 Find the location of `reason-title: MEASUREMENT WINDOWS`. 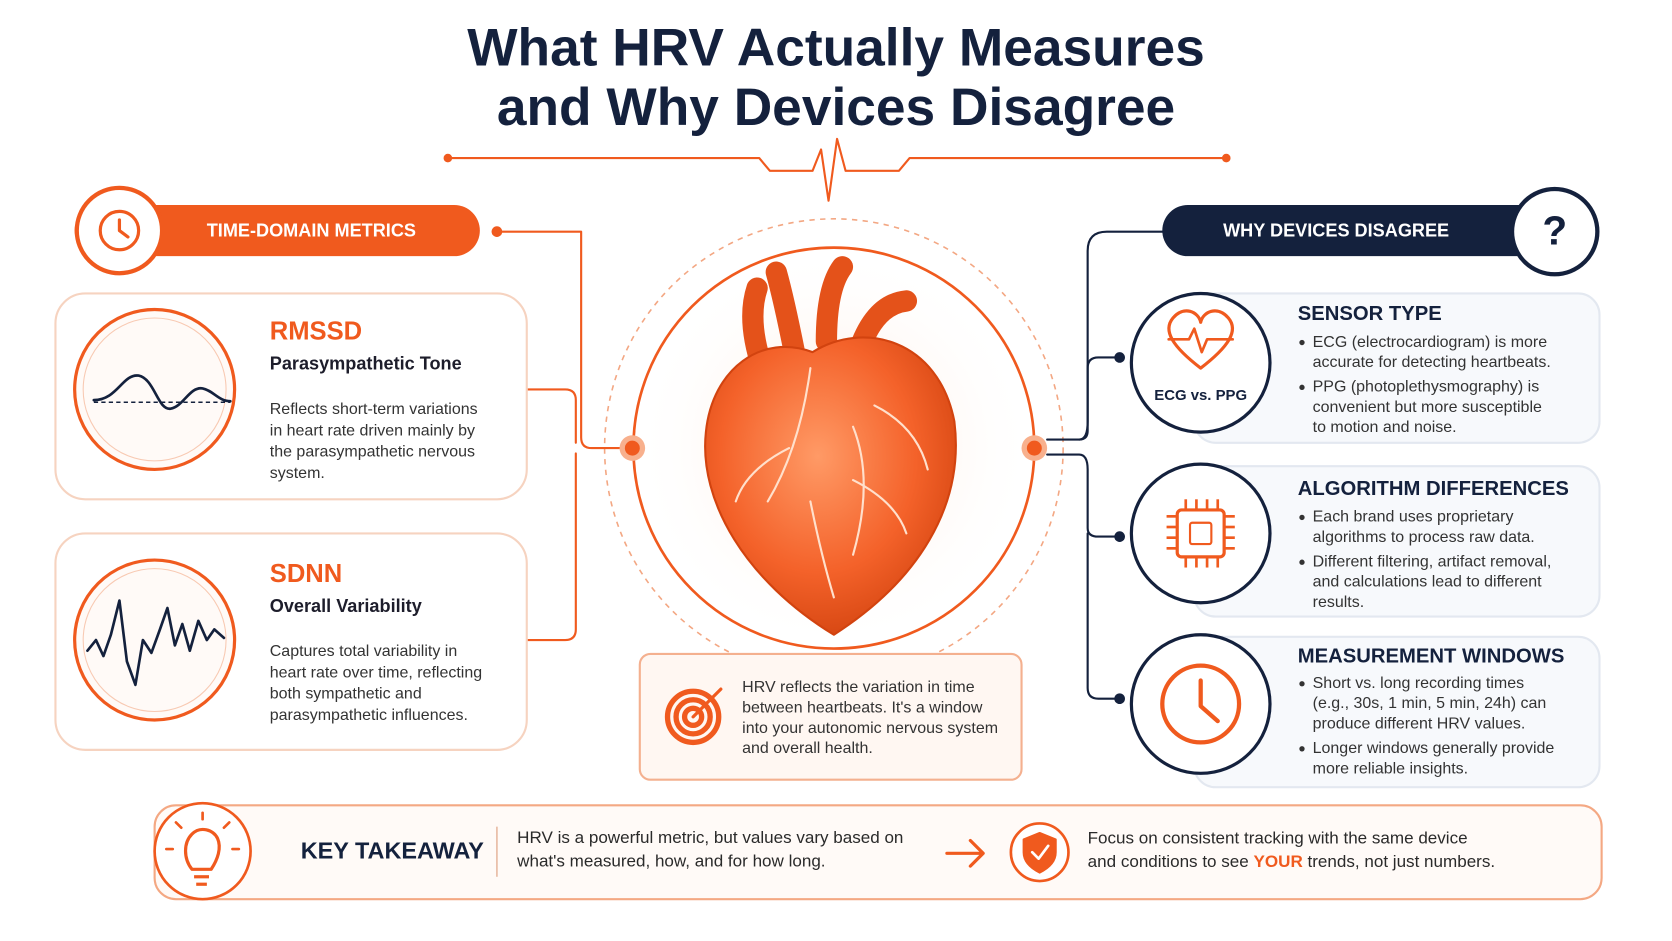

reason-title: MEASUREMENT WINDOWS is located at coordinates (1431, 656).